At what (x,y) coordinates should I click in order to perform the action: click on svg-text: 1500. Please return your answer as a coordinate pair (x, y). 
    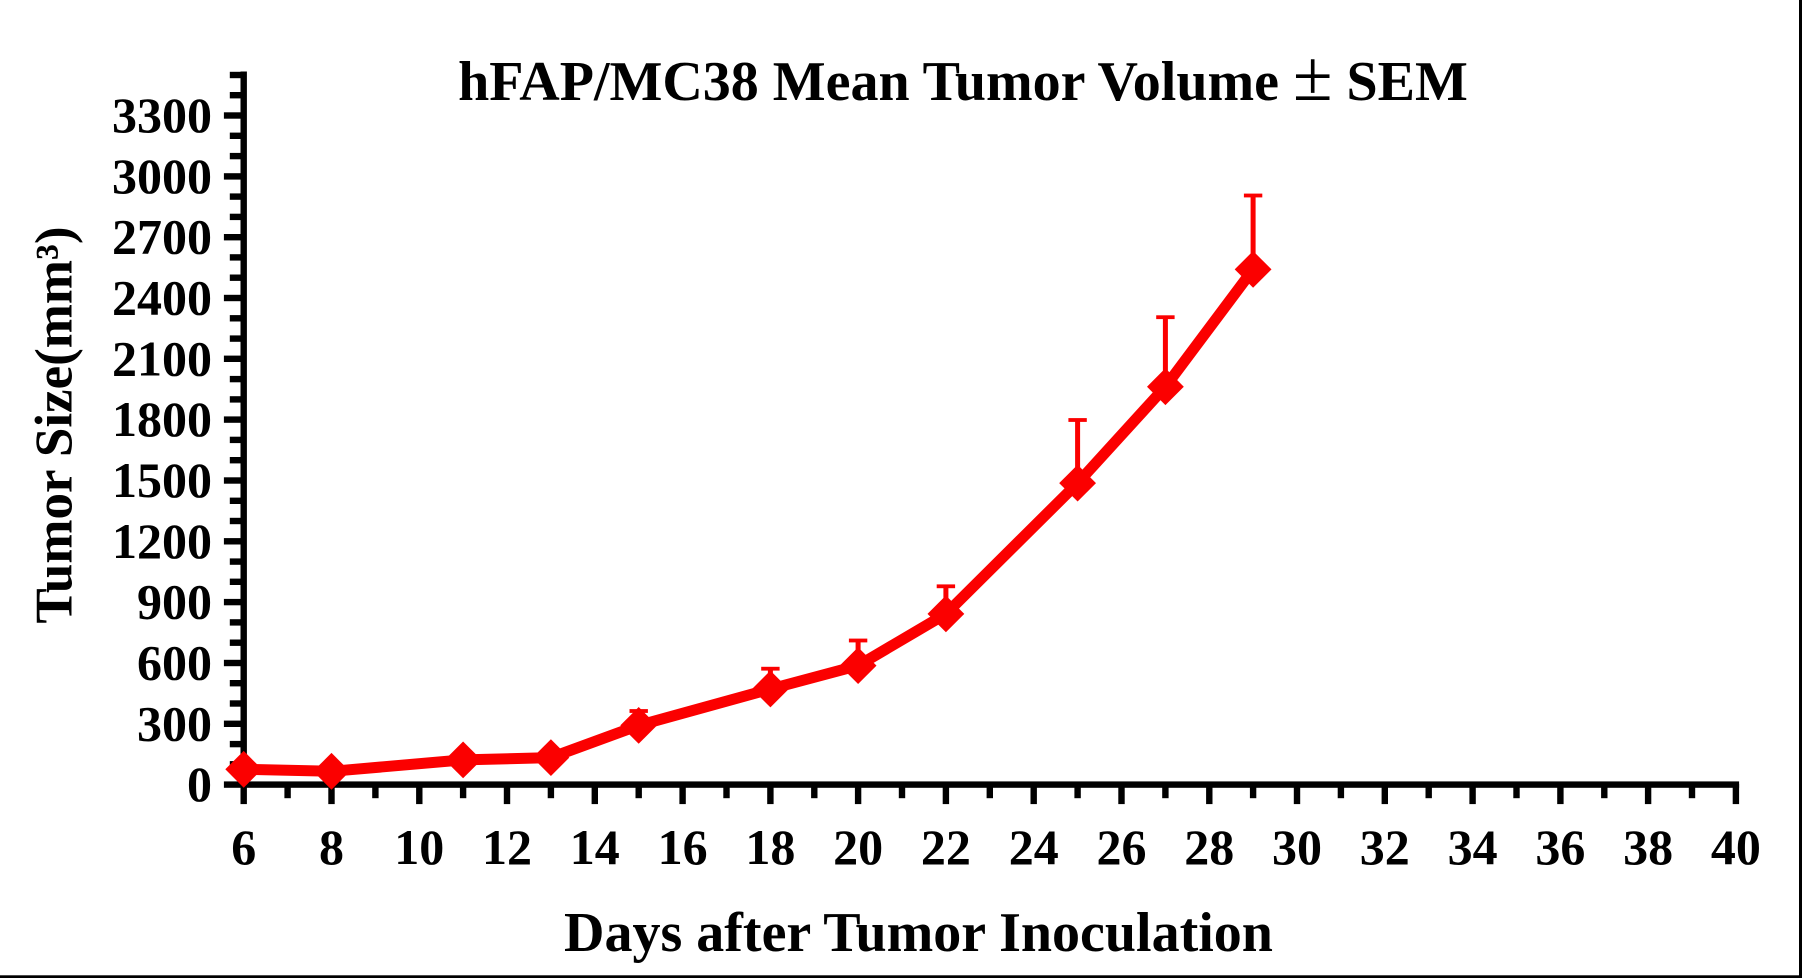
    Looking at the image, I should click on (162, 480).